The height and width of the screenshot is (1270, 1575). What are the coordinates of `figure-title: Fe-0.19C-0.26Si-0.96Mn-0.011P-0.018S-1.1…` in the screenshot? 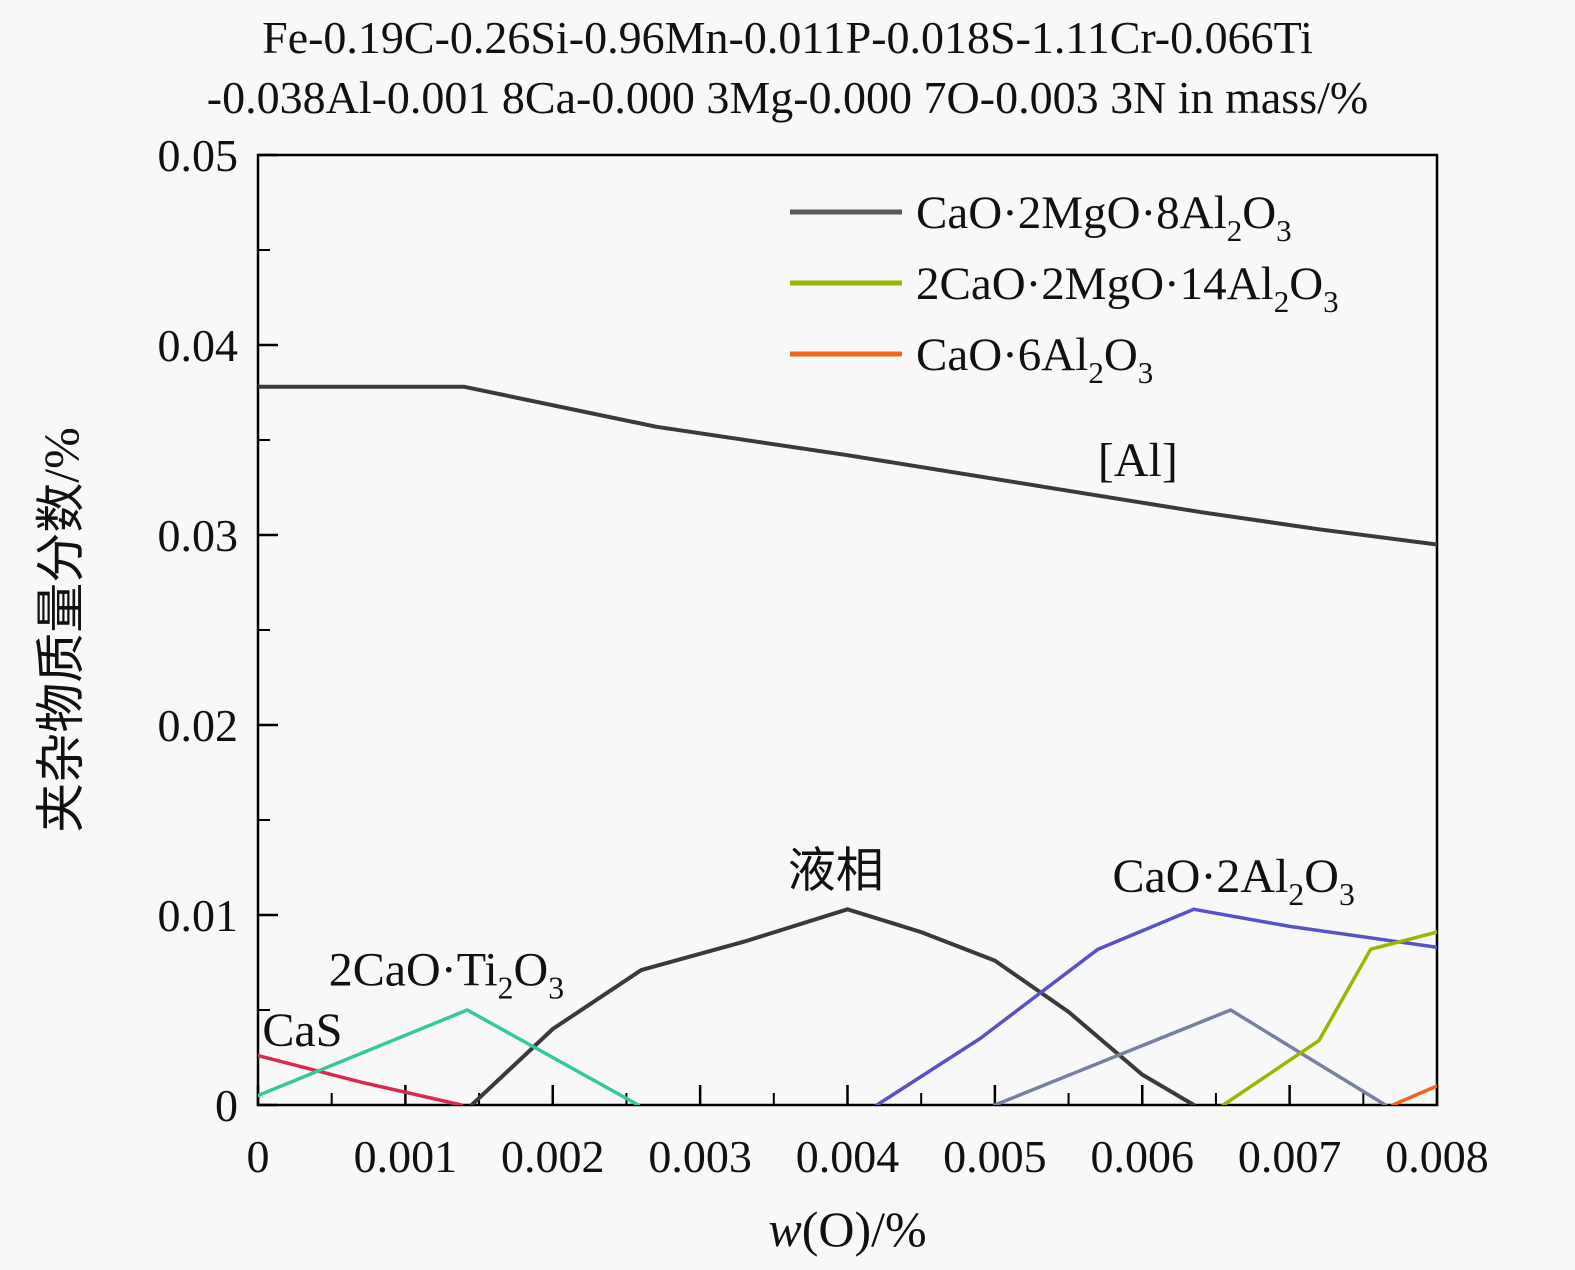 It's located at (787, 68).